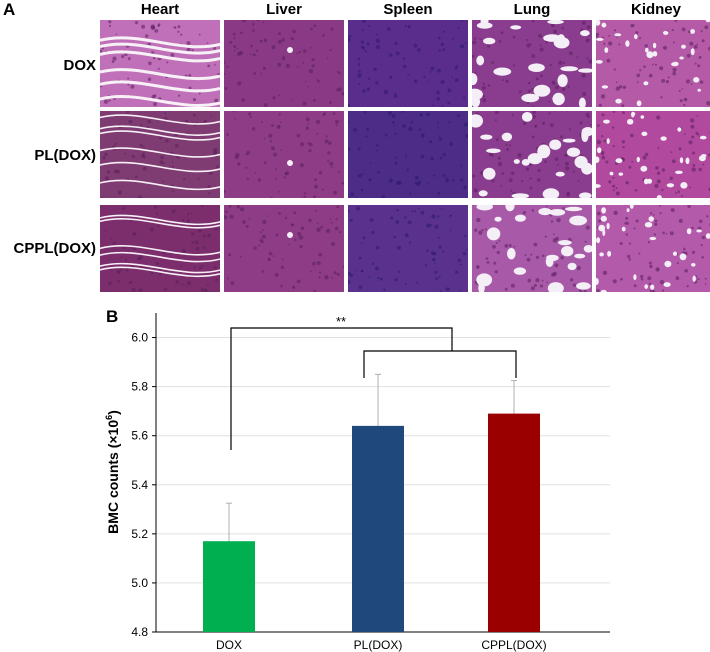 This screenshot has height=652, width=710. Describe the element at coordinates (139, 338) in the screenshot. I see `y-tick-label: 6.0` at that location.